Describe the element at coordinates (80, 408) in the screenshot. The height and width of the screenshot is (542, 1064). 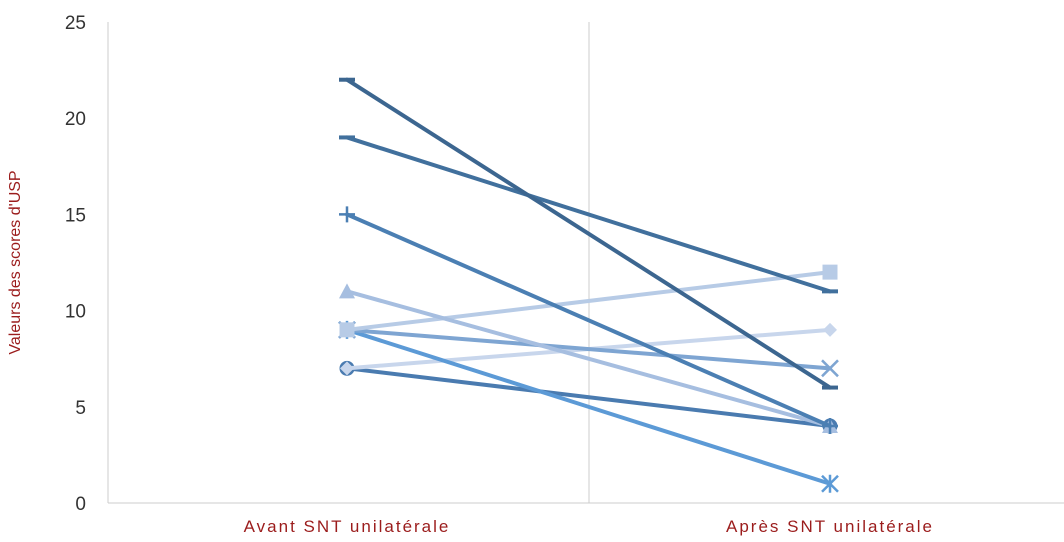
I see `y-tick-label: 5` at that location.